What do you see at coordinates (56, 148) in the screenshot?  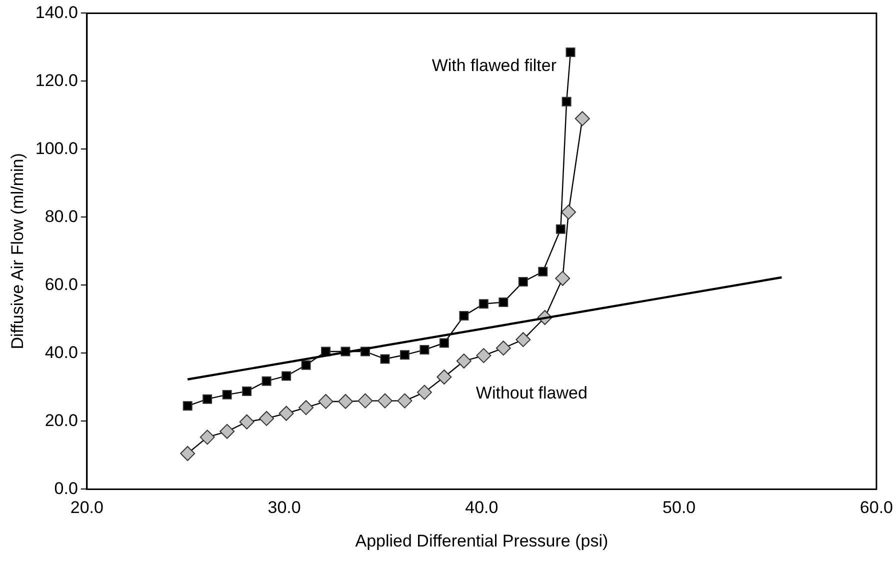 I see `y-tick-label: 100.0` at bounding box center [56, 148].